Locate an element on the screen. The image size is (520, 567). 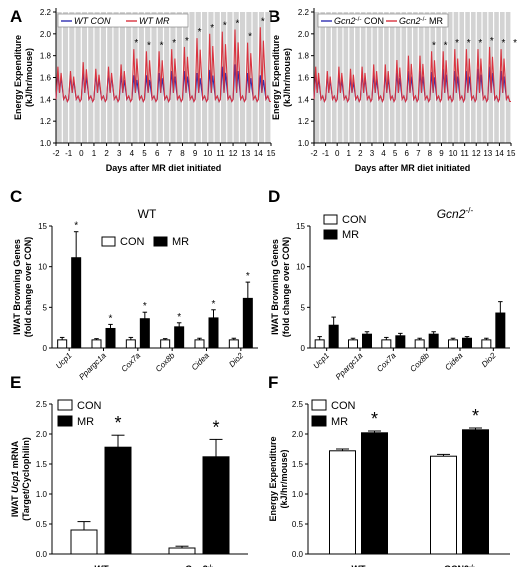
panel-label-d: D is located at coordinates (274, 196).